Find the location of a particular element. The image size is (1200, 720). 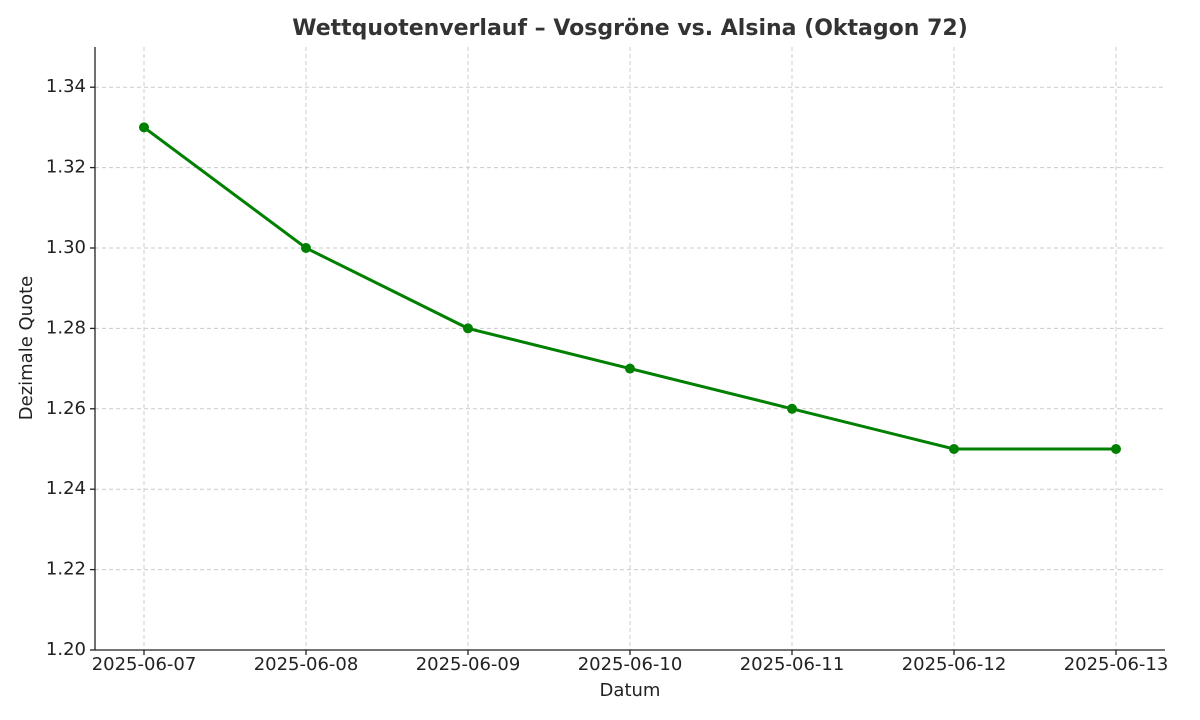

y-tick-label: 1.32 is located at coordinates (66, 167).